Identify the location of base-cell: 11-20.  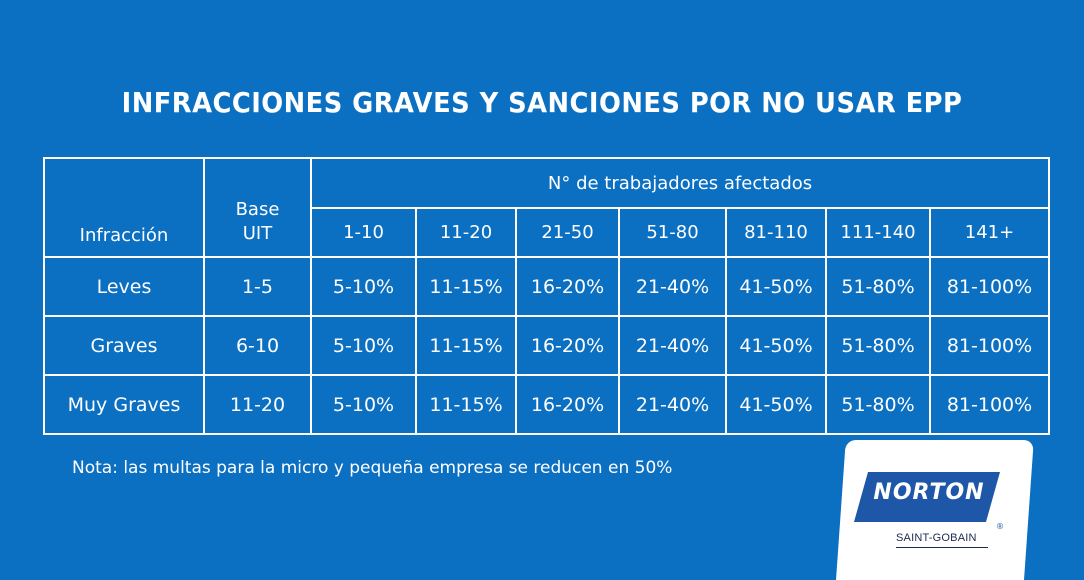
(257, 404).